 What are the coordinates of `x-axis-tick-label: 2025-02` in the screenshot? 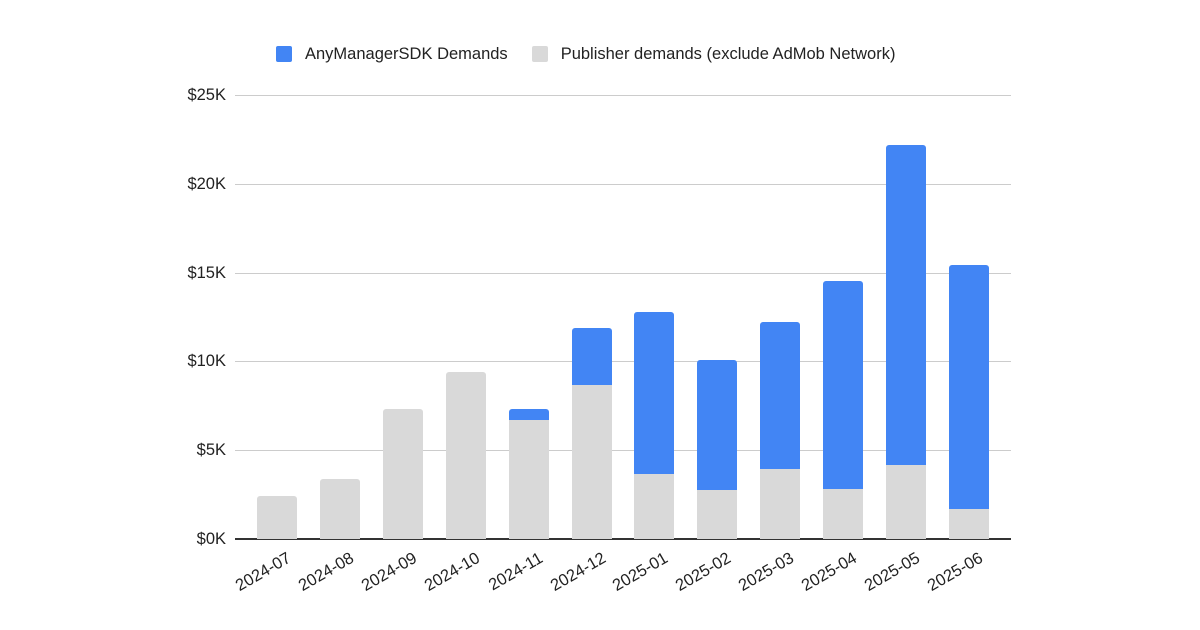 It's located at (703, 572).